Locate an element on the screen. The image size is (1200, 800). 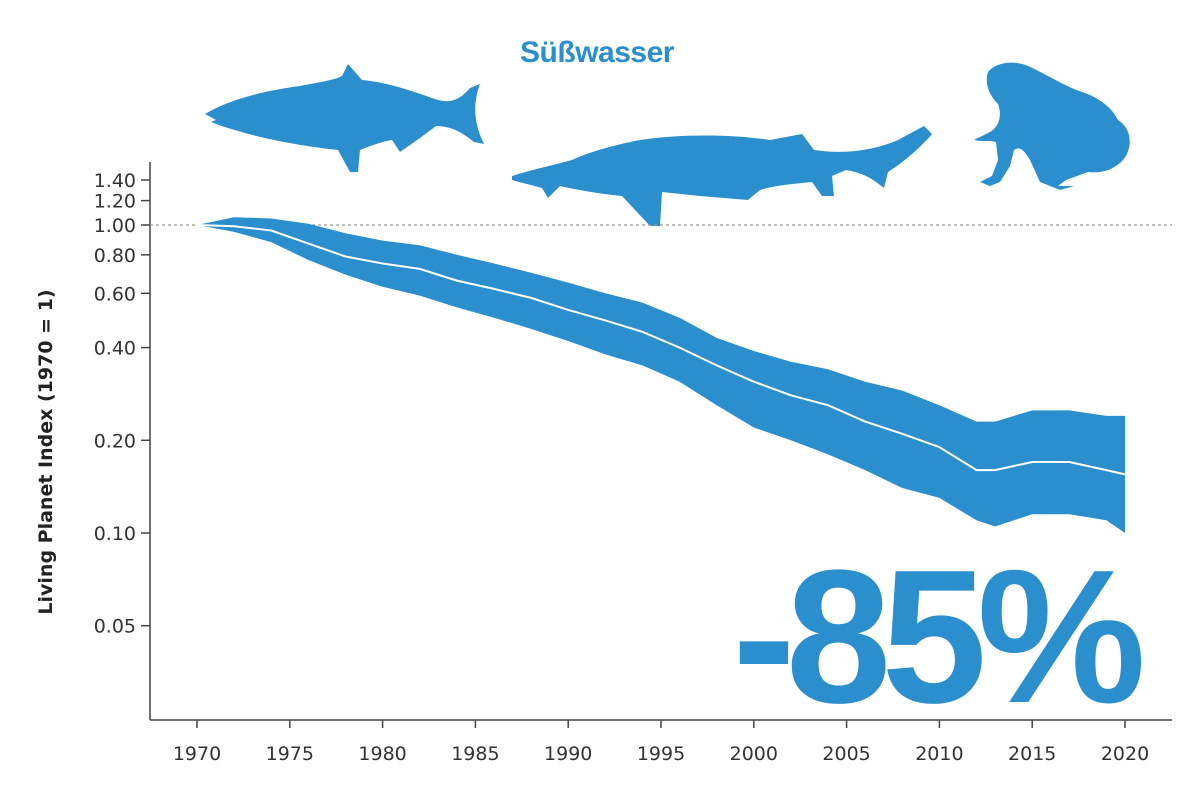
x-tick-label: 1995 is located at coordinates (661, 754).